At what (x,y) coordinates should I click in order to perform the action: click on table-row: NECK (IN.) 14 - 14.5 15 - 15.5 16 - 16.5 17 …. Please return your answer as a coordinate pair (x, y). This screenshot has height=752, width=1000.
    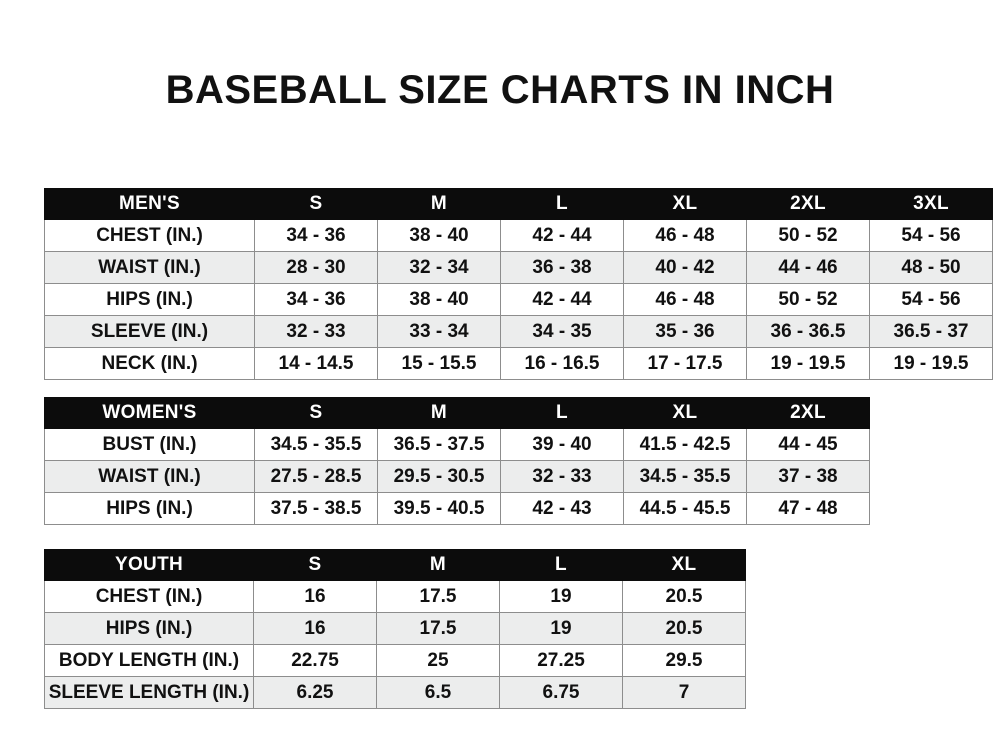
    Looking at the image, I should click on (518, 363).